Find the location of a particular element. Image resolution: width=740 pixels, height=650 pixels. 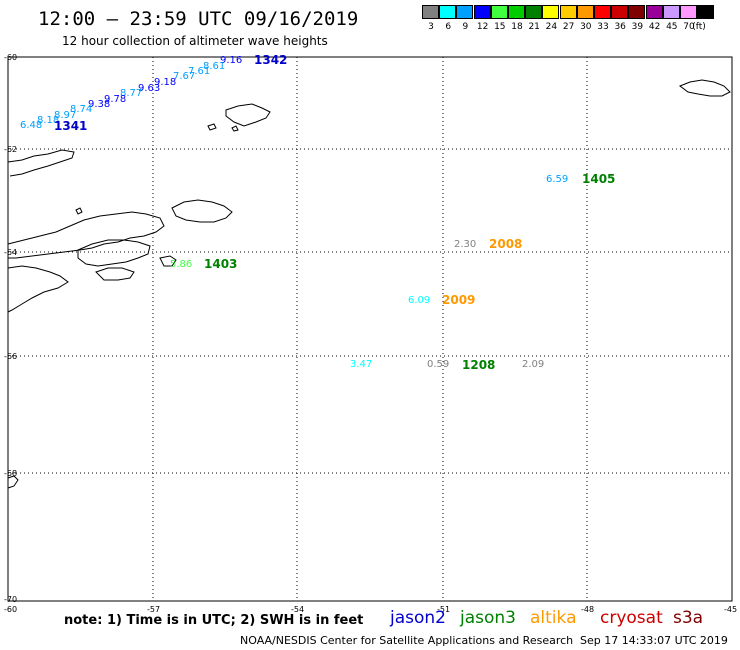

legend-tick-label: 36 is located at coordinates (620, 27).